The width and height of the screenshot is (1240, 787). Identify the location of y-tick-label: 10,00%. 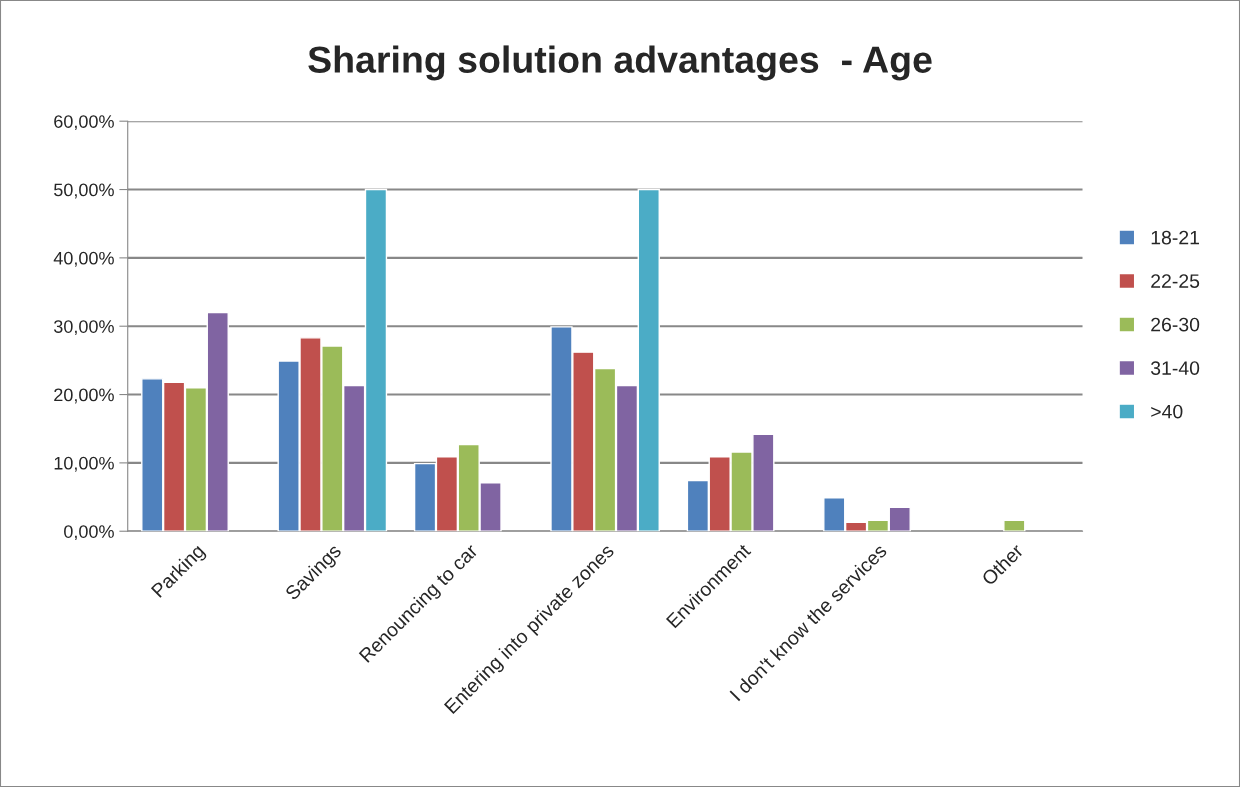
(84, 464).